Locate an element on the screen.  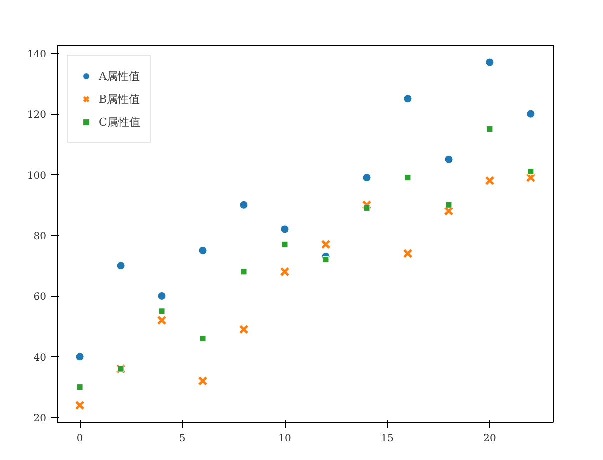
y-tick-label: 80 is located at coordinates (40, 237).